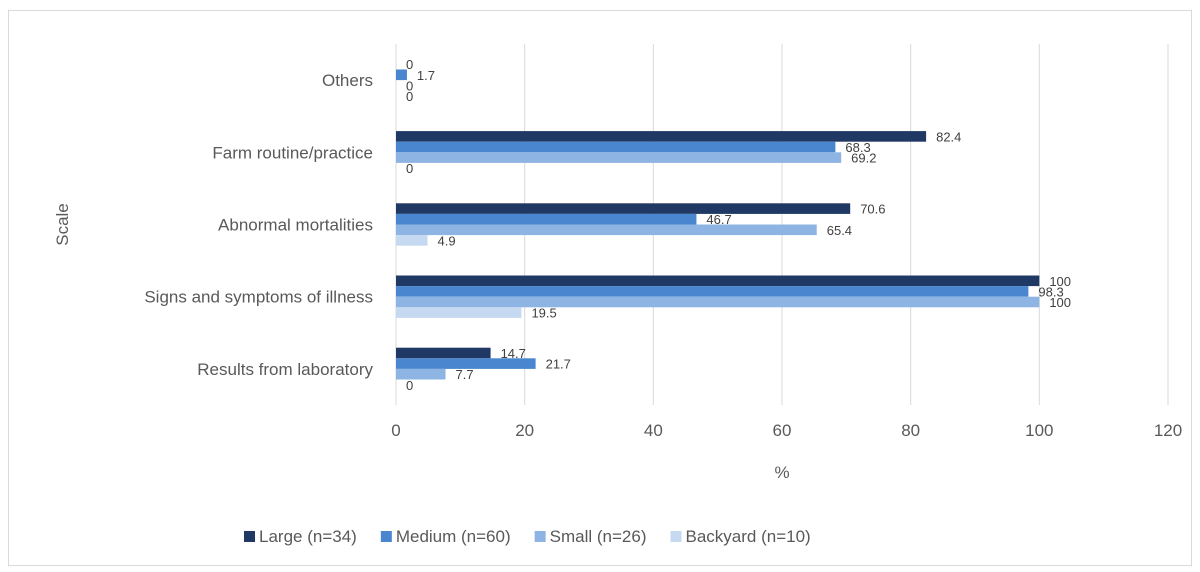  Describe the element at coordinates (839, 230) in the screenshot. I see `data-label: 65.4` at that location.